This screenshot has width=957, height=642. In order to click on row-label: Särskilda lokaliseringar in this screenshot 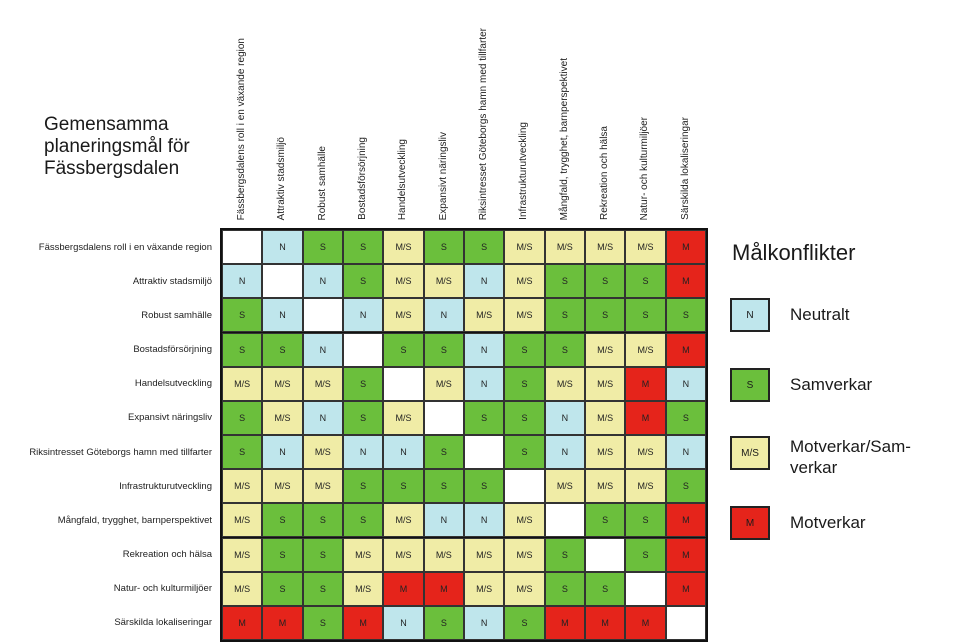, I will do `click(163, 623)`.